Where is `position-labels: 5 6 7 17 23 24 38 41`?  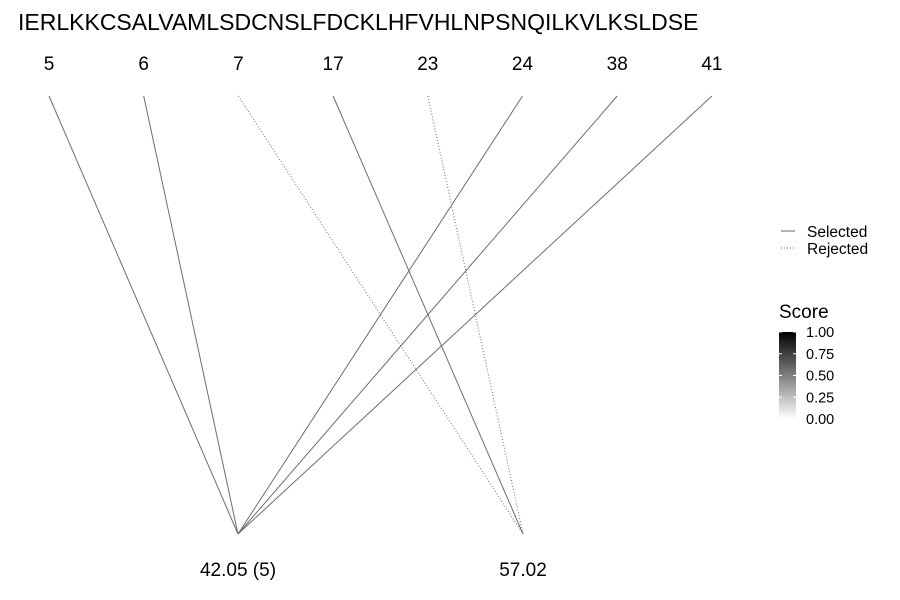 position-labels: 5 6 7 17 23 24 38 41 is located at coordinates (383, 64).